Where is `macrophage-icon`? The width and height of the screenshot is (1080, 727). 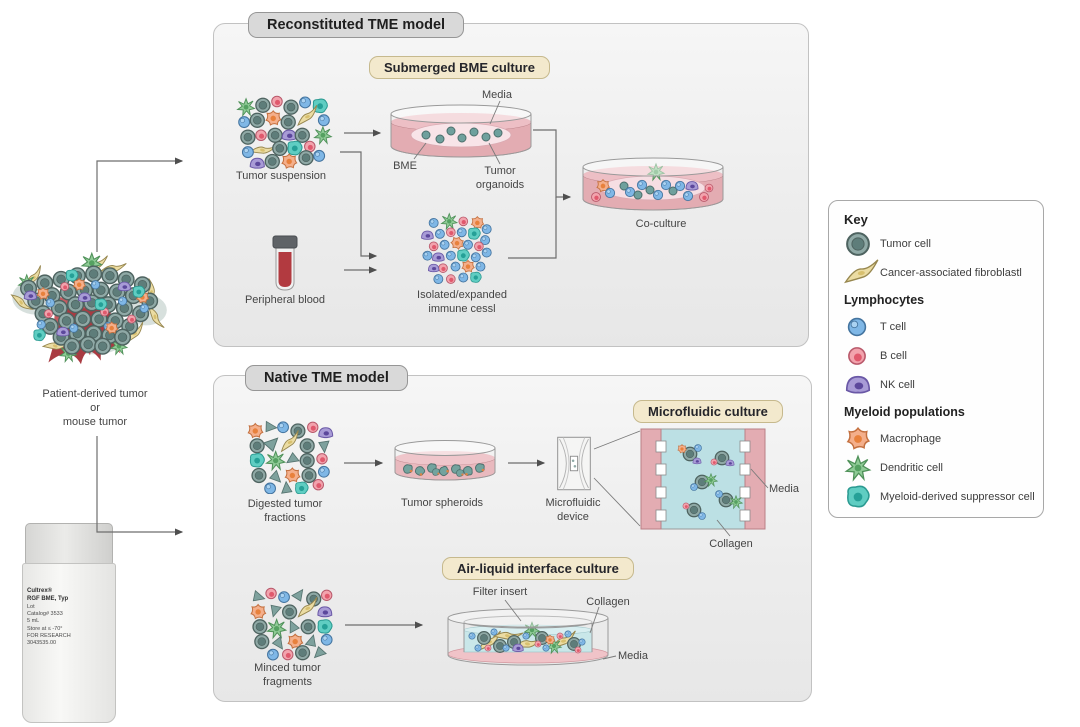
macrophage-icon is located at coordinates (862, 439).